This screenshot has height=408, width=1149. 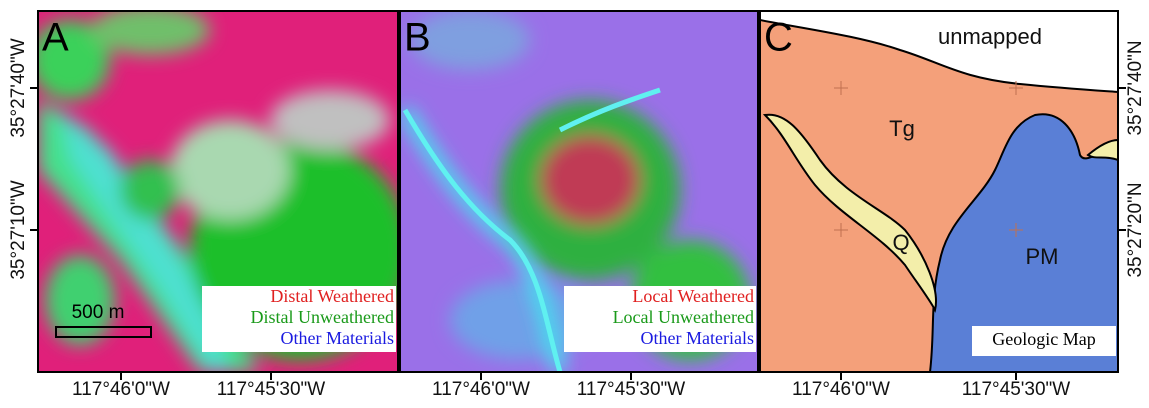 I want to click on panel-letter: B, so click(x=417, y=38).